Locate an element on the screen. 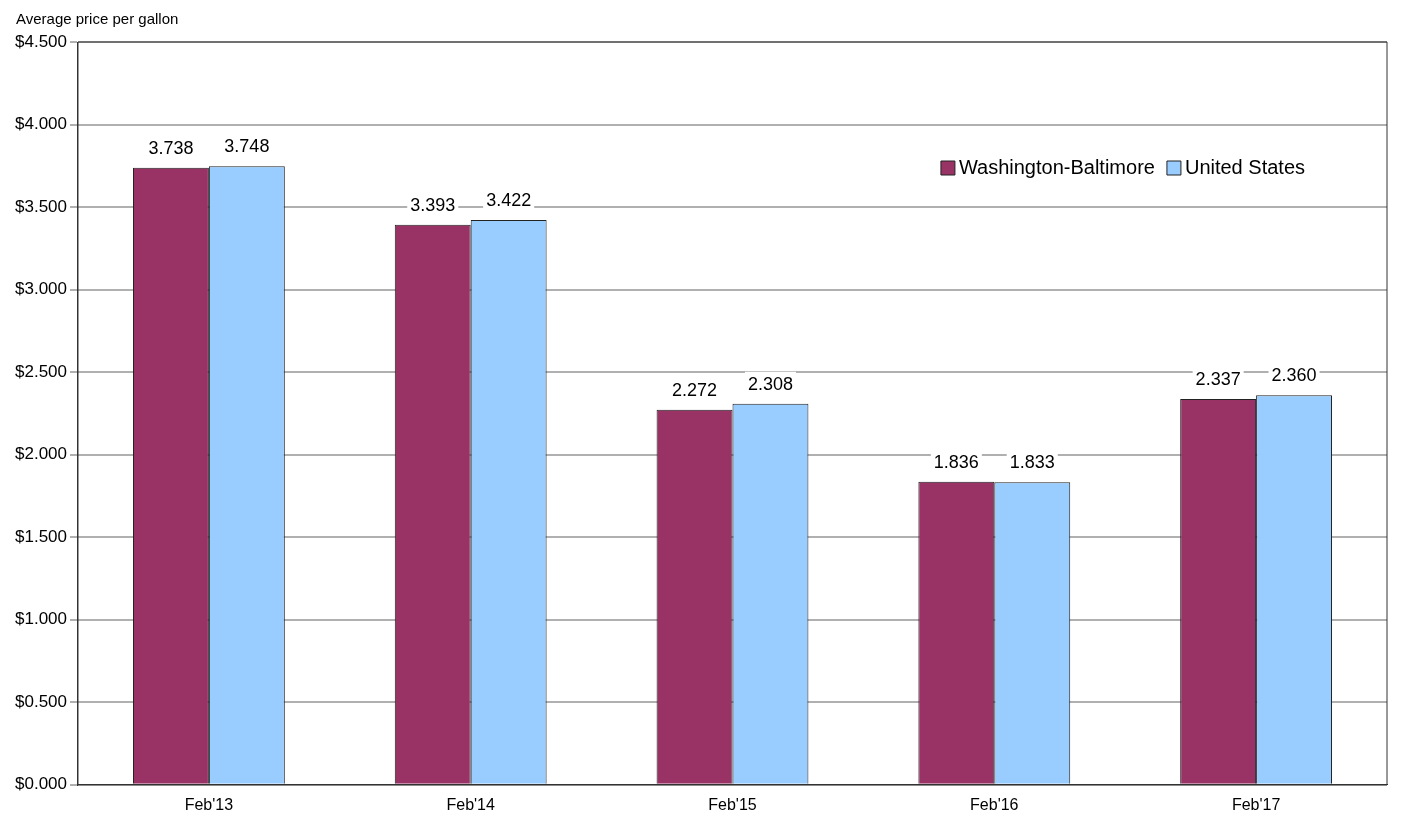 Image resolution: width=1403 pixels, height=826 pixels. data-label: 1.836 is located at coordinates (956, 461).